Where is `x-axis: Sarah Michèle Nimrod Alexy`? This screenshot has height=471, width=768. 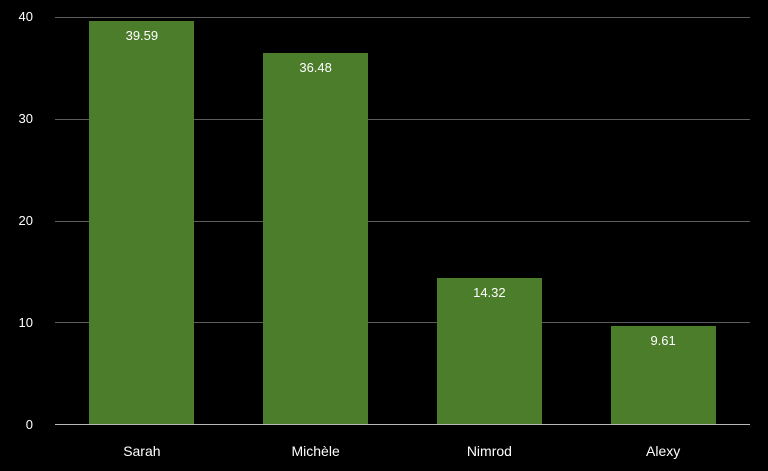
x-axis: Sarah Michèle Nimrod Alexy is located at coordinates (402, 448).